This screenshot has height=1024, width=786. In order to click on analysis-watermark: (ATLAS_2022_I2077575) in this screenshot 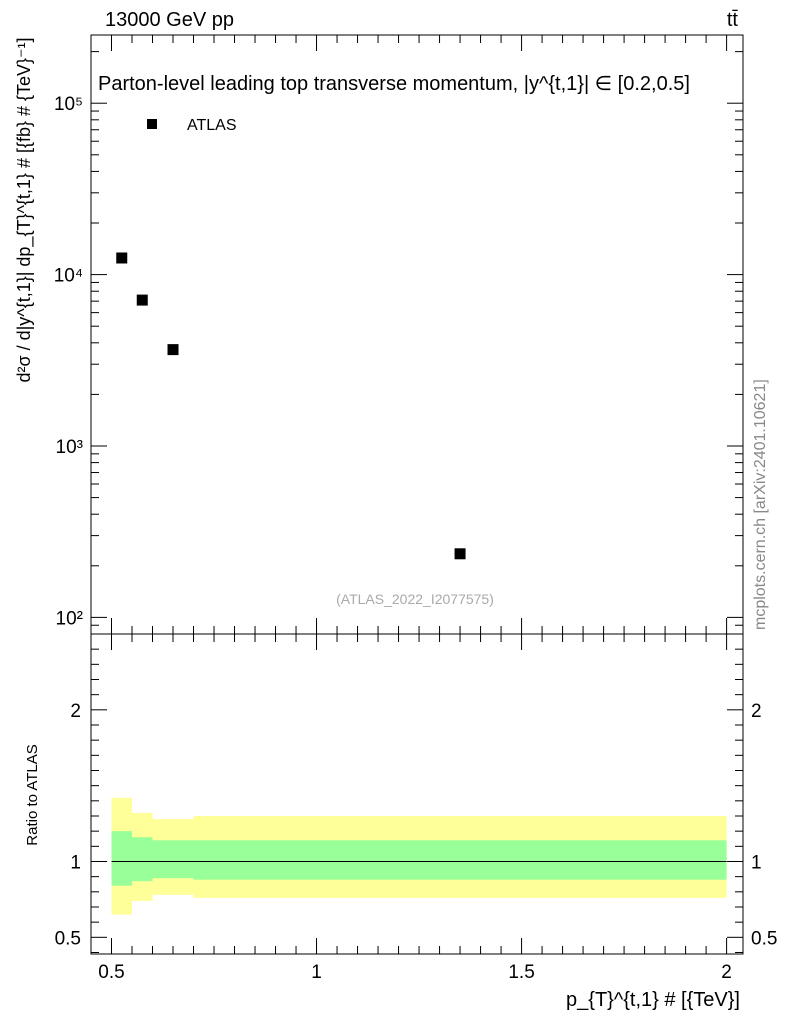, I will do `click(415, 599)`.